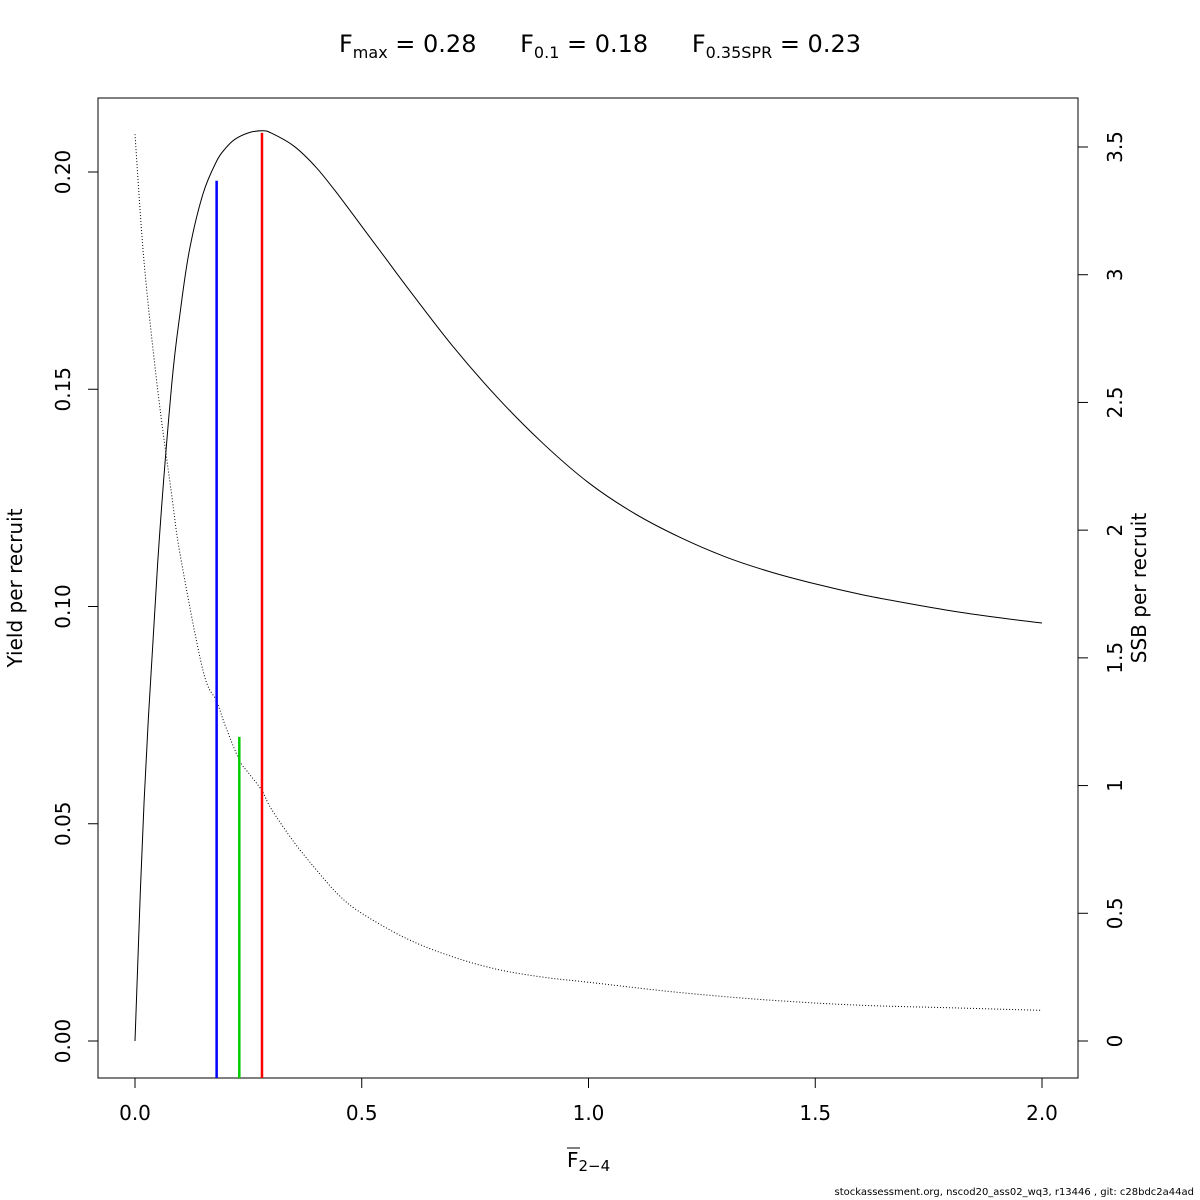 The width and height of the screenshot is (1200, 1200). I want to click on y-axis-right-tick-label: 0, so click(1115, 1041).